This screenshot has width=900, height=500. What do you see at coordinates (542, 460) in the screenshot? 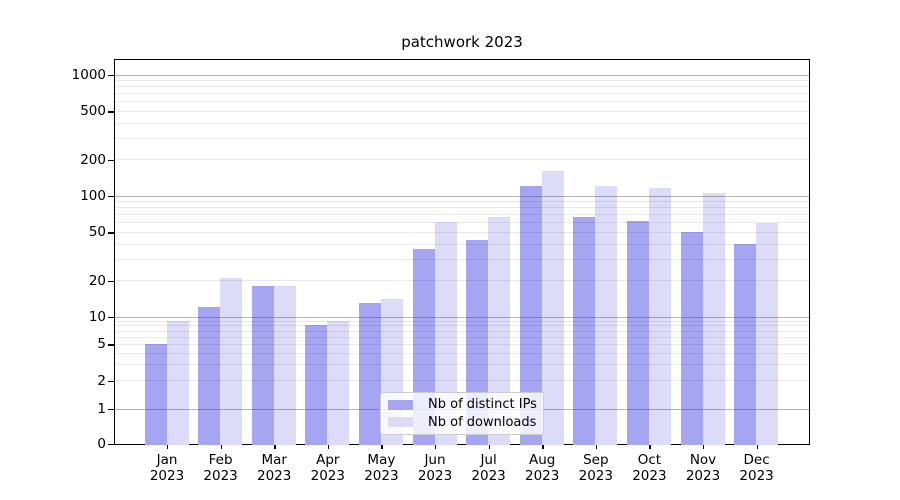
I see `x-tick-month: Aug` at bounding box center [542, 460].